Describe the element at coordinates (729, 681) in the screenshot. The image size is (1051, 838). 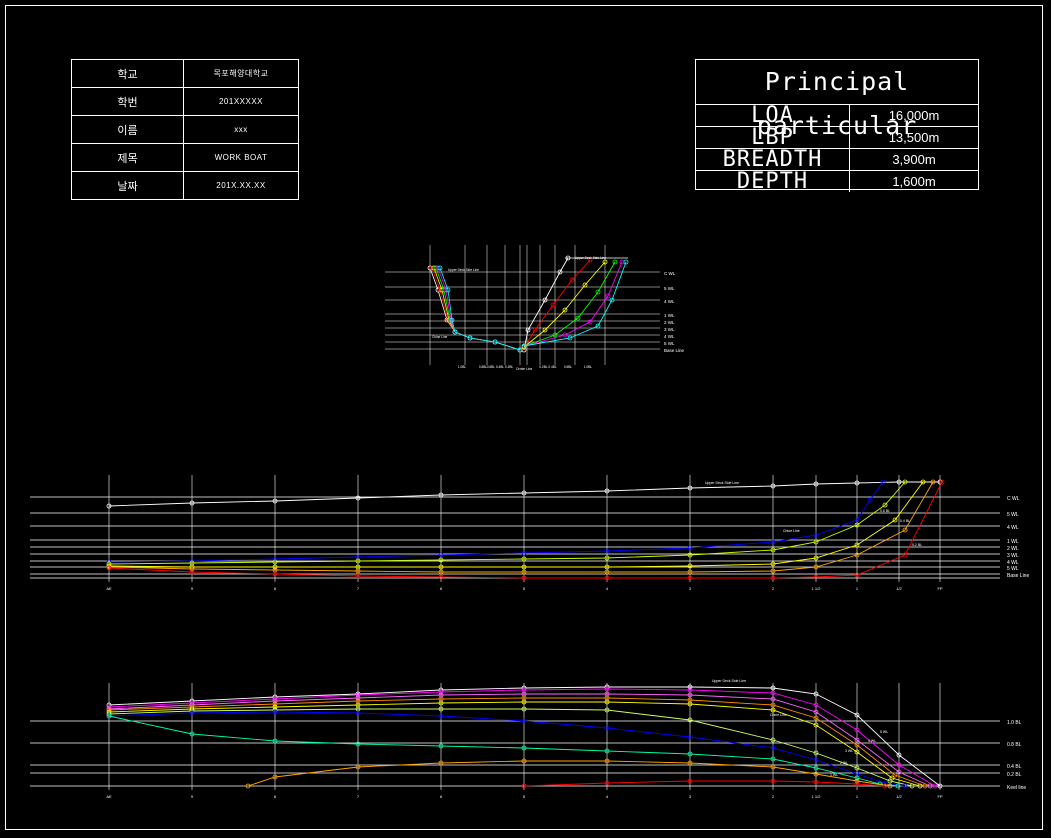
I see `half-breadth-annotation: Upper Deck Side Line` at that location.